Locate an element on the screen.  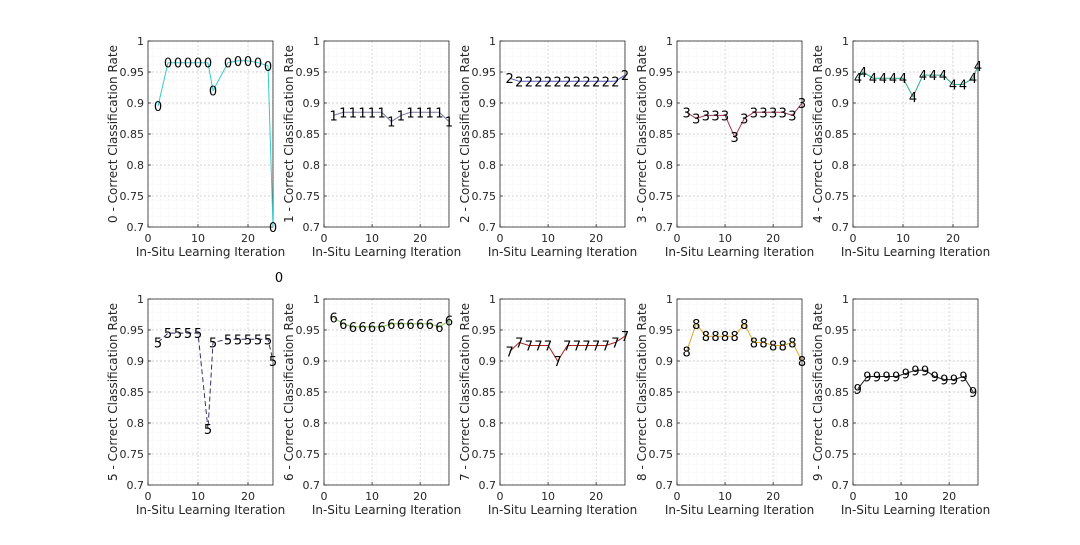
y-axis-label: 8 - Correct Classification Rate is located at coordinates (642, 392).